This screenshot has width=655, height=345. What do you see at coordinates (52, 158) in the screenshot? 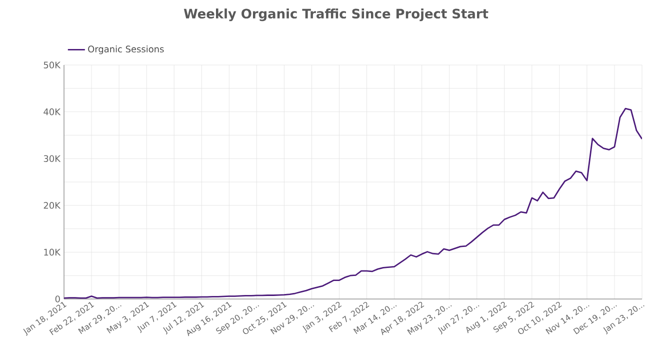
I see `y-tick-label: 30K` at bounding box center [52, 158].